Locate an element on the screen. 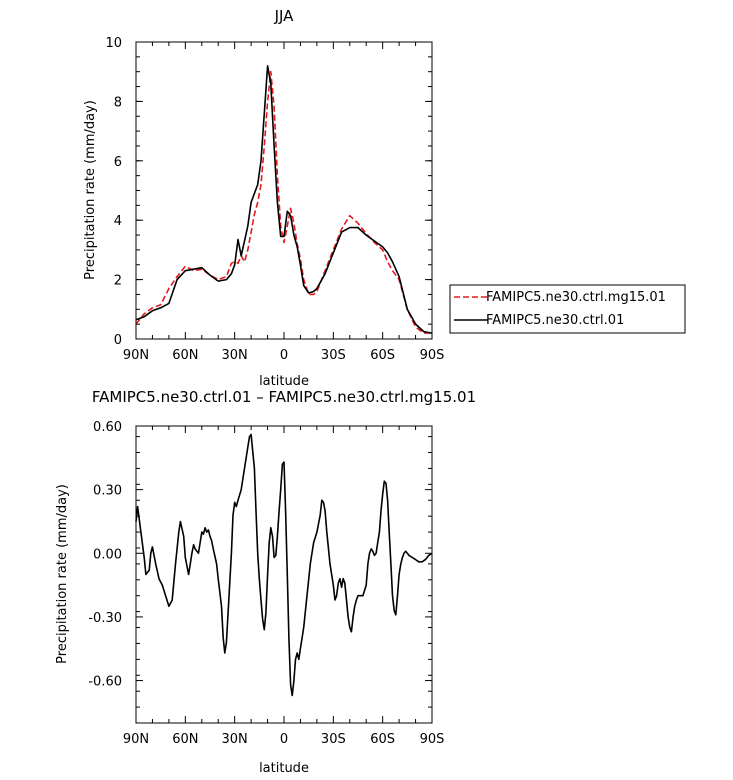 The image size is (733, 780). y-tick-label: 0.30 is located at coordinates (107, 491).